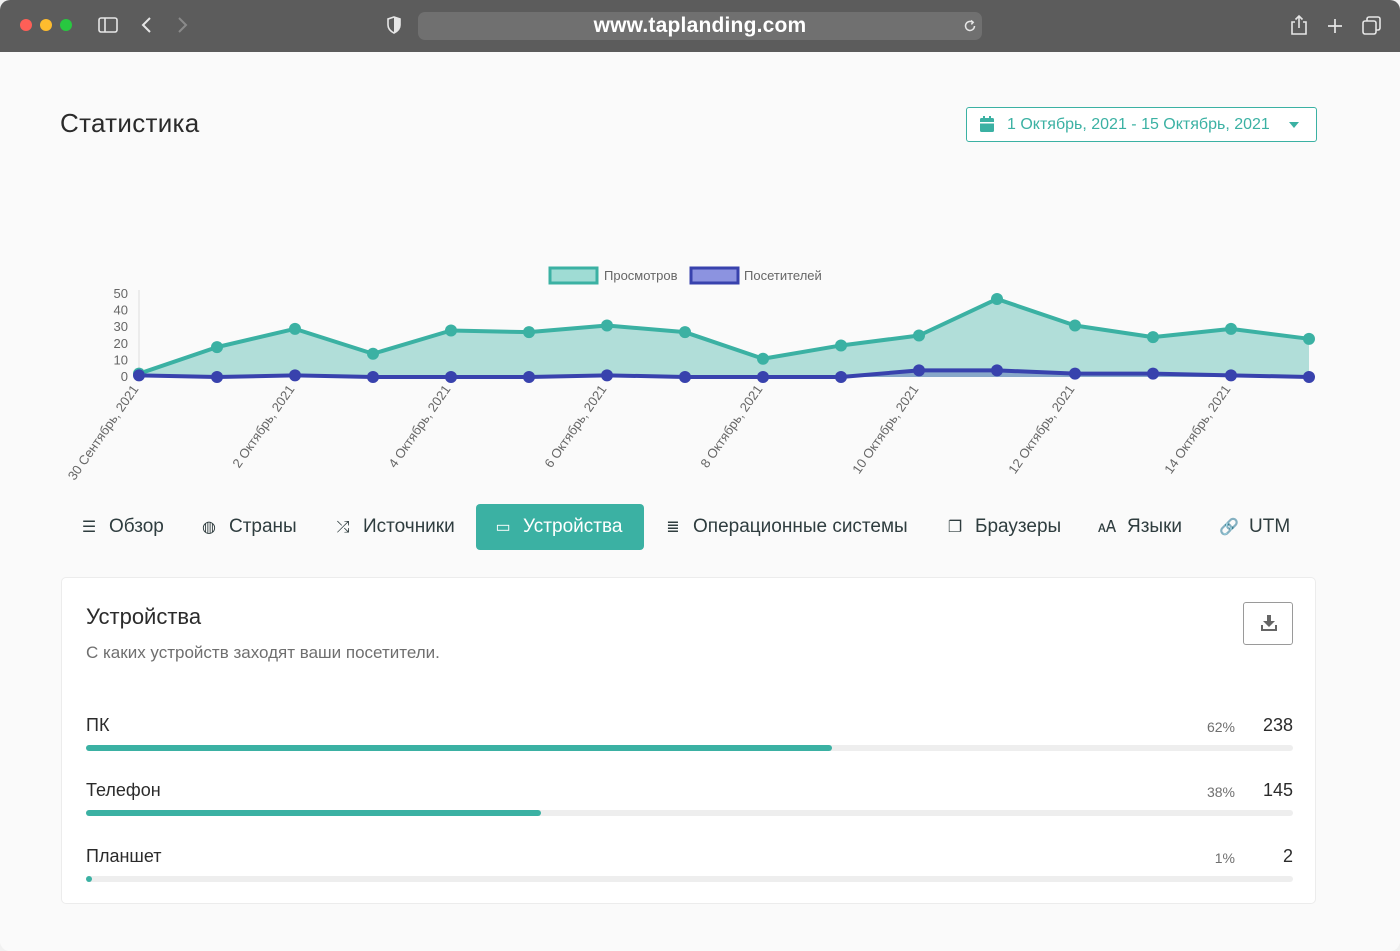 The image size is (1400, 951). I want to click on device-count: 238, so click(1277, 725).